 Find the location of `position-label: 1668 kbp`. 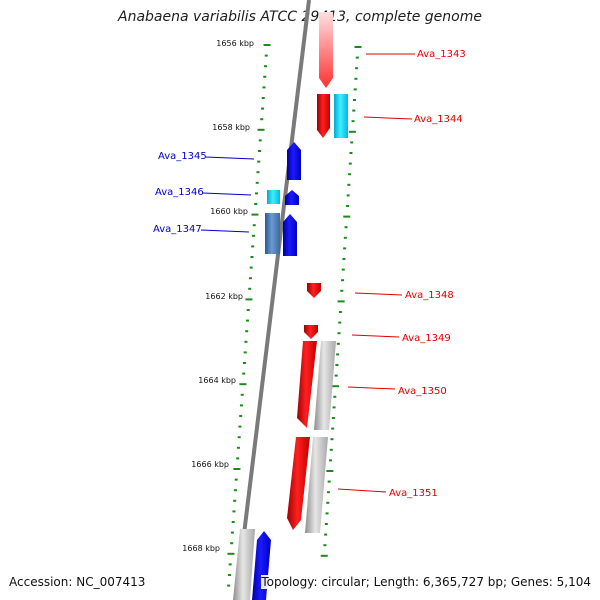

position-label: 1668 kbp is located at coordinates (201, 548).